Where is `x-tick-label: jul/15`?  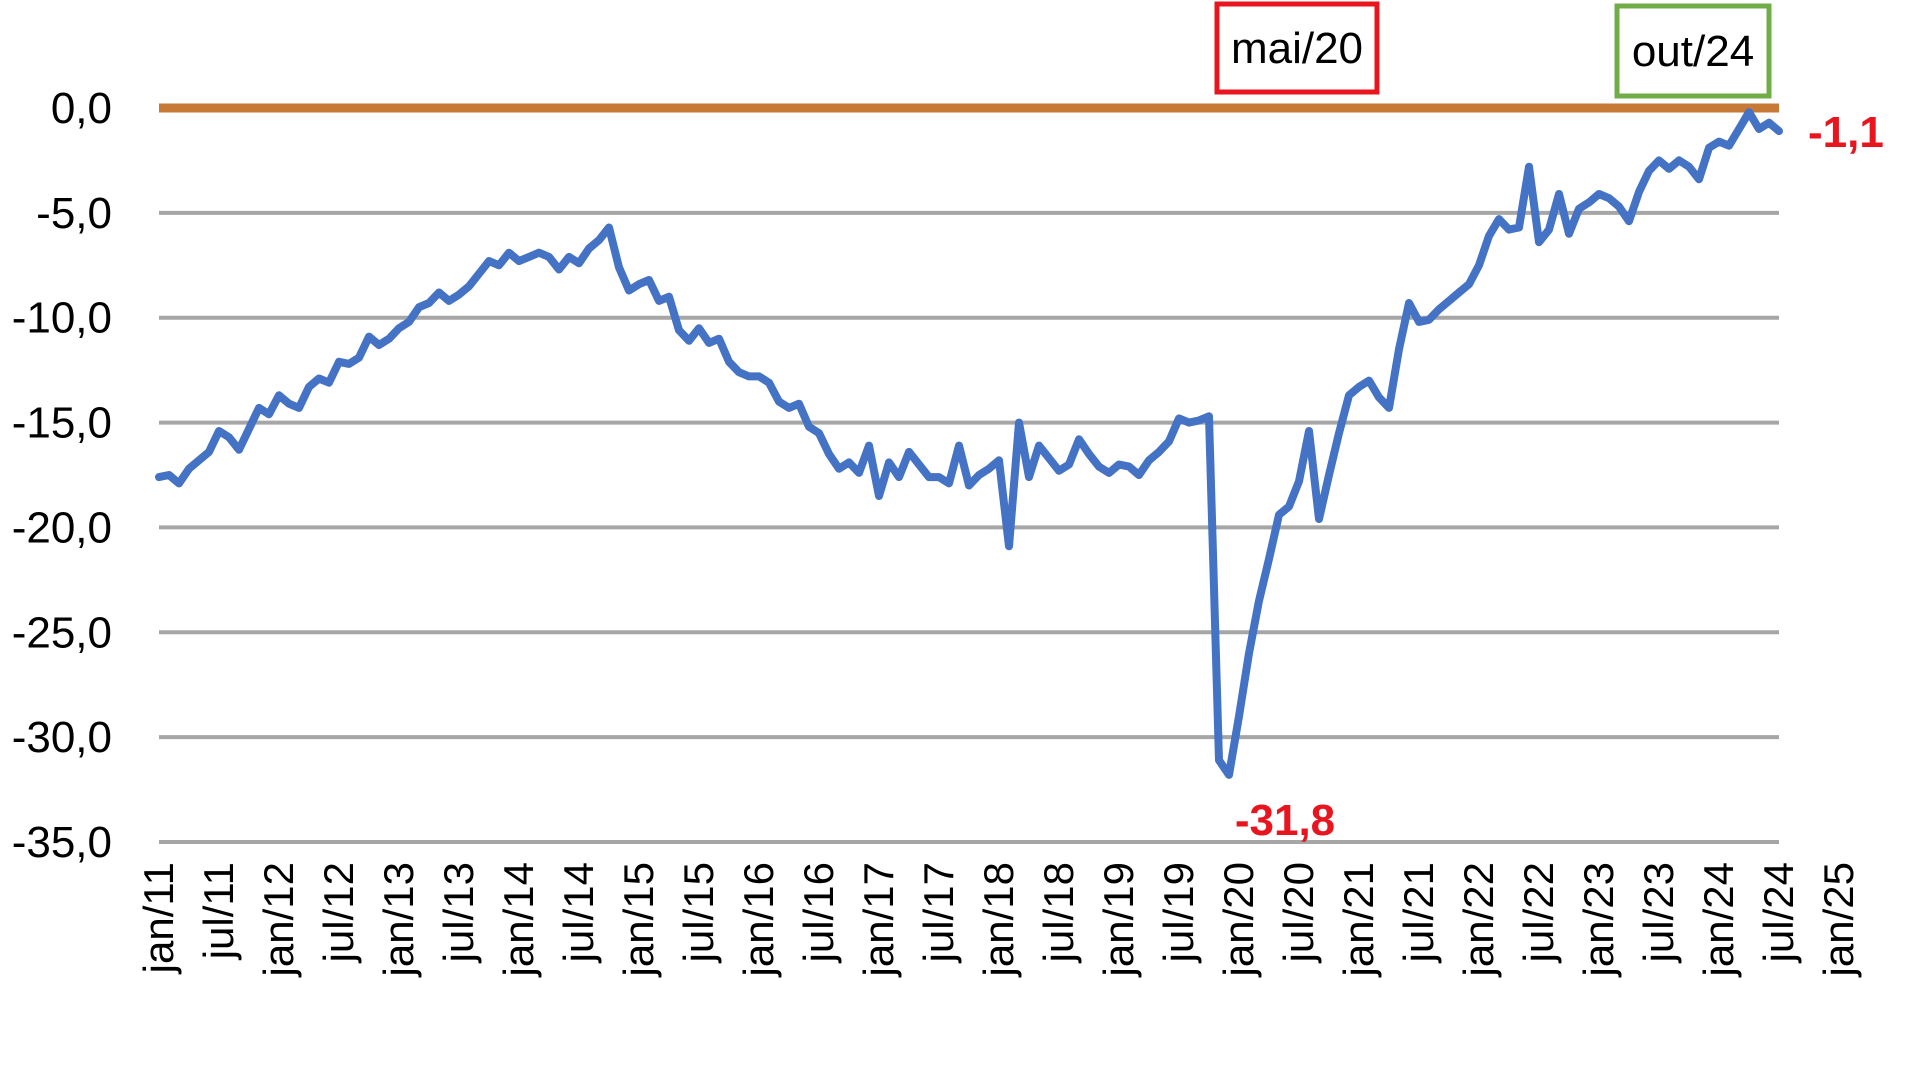 x-tick-label: jul/15 is located at coordinates (698, 913).